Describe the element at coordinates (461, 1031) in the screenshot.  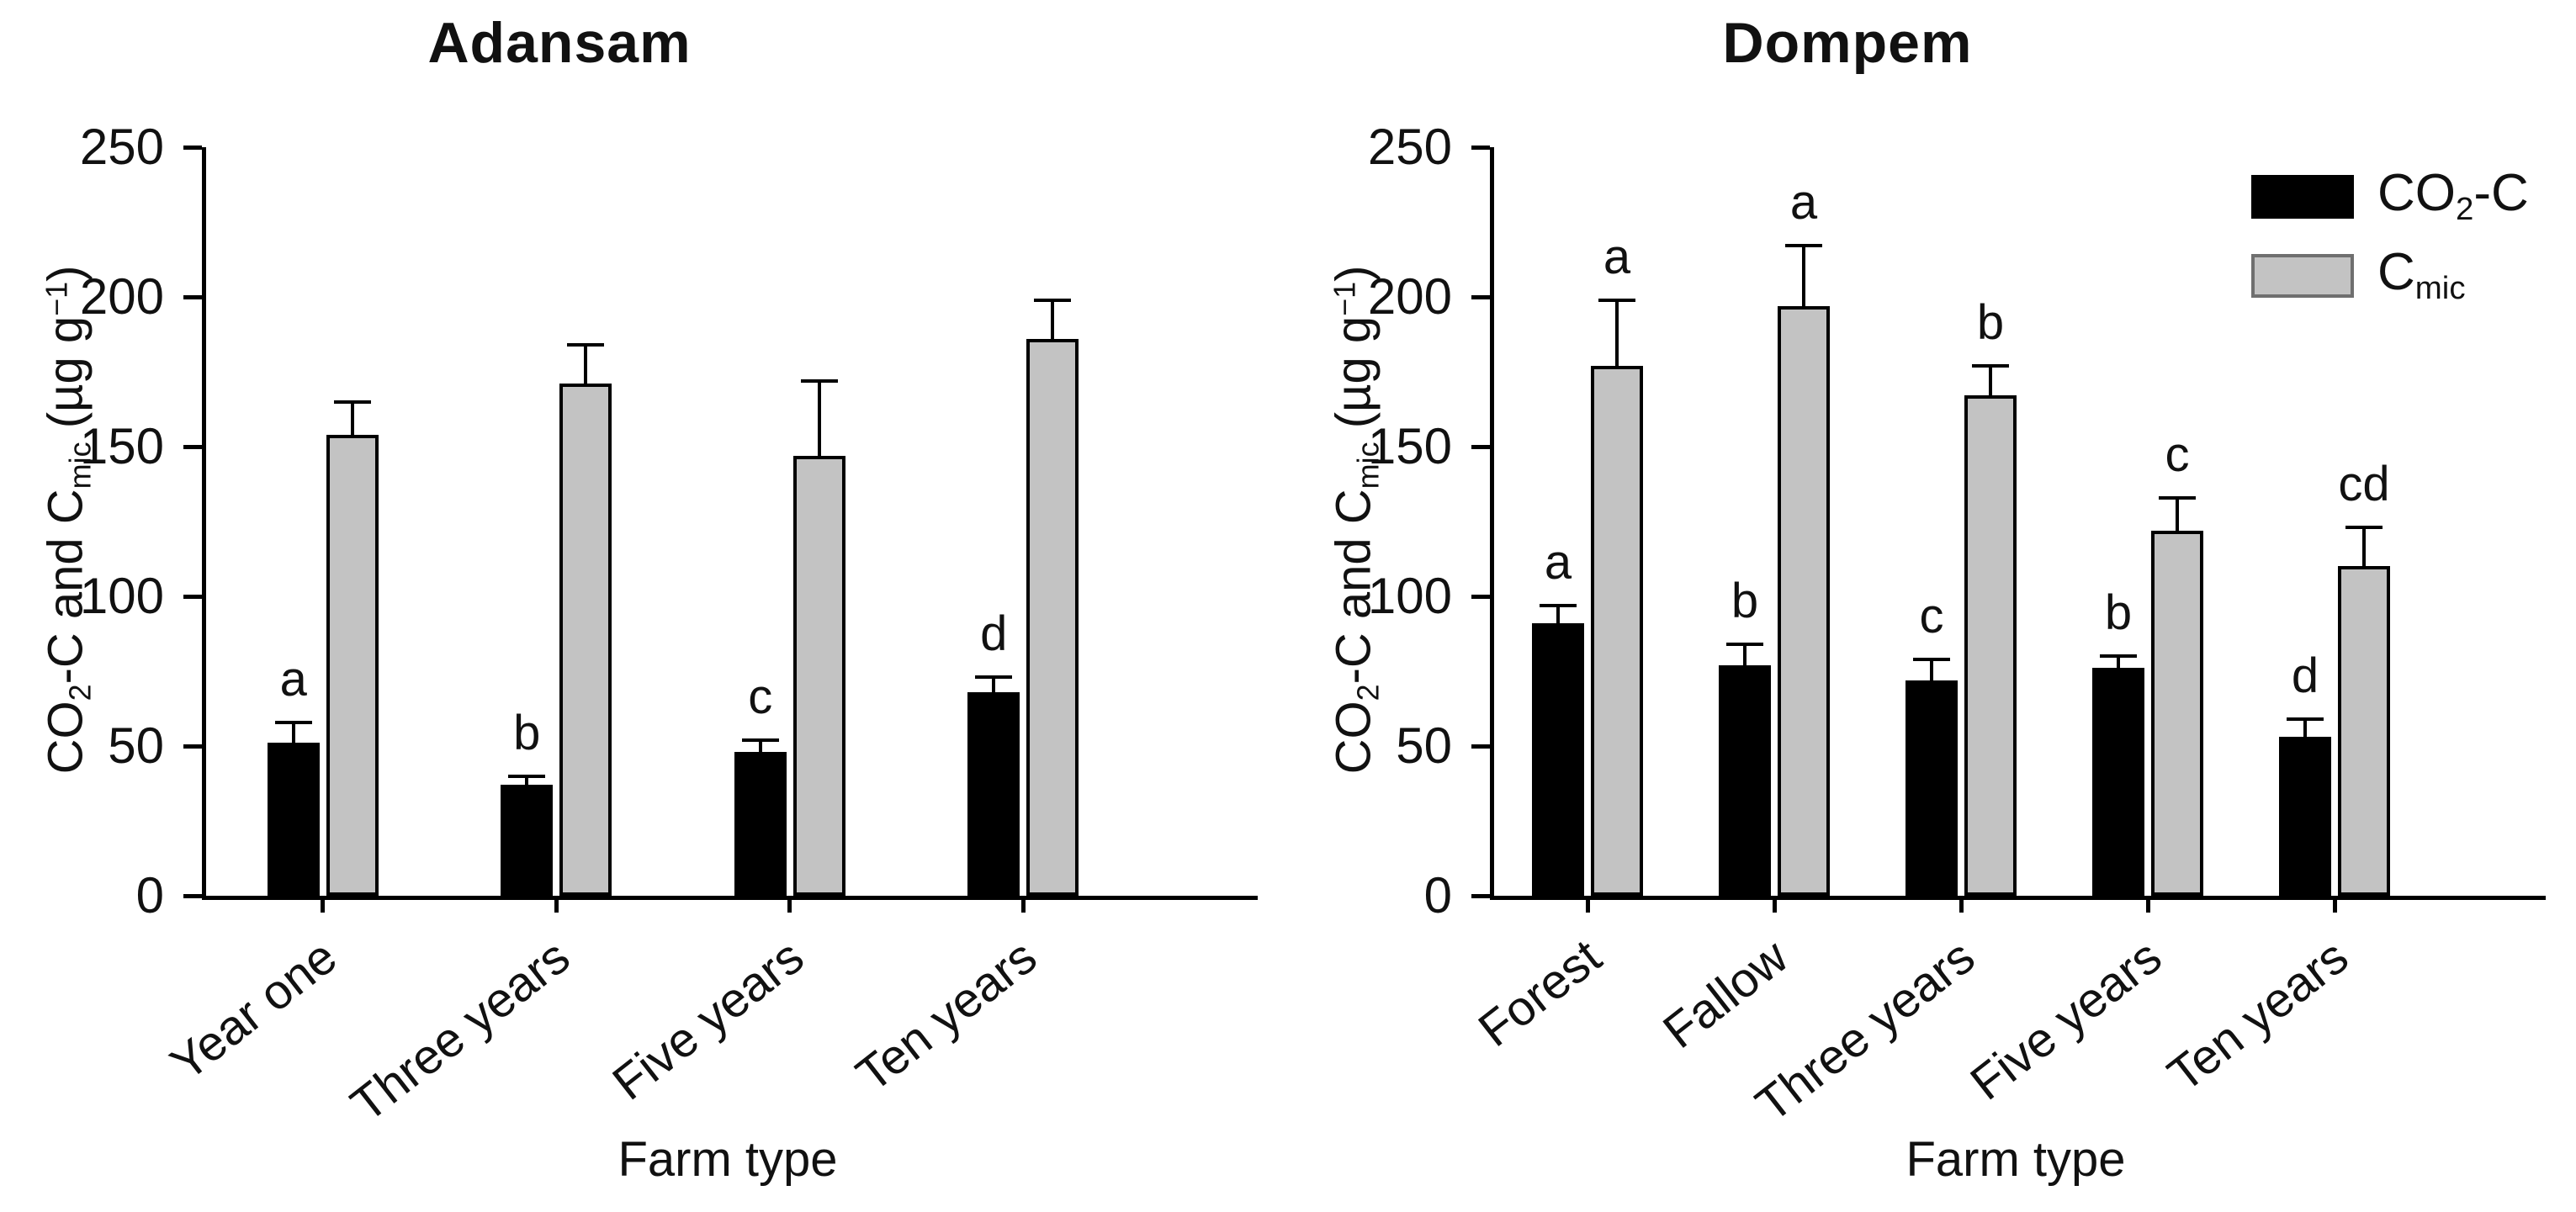
I see `x-tick-label: Three years` at that location.